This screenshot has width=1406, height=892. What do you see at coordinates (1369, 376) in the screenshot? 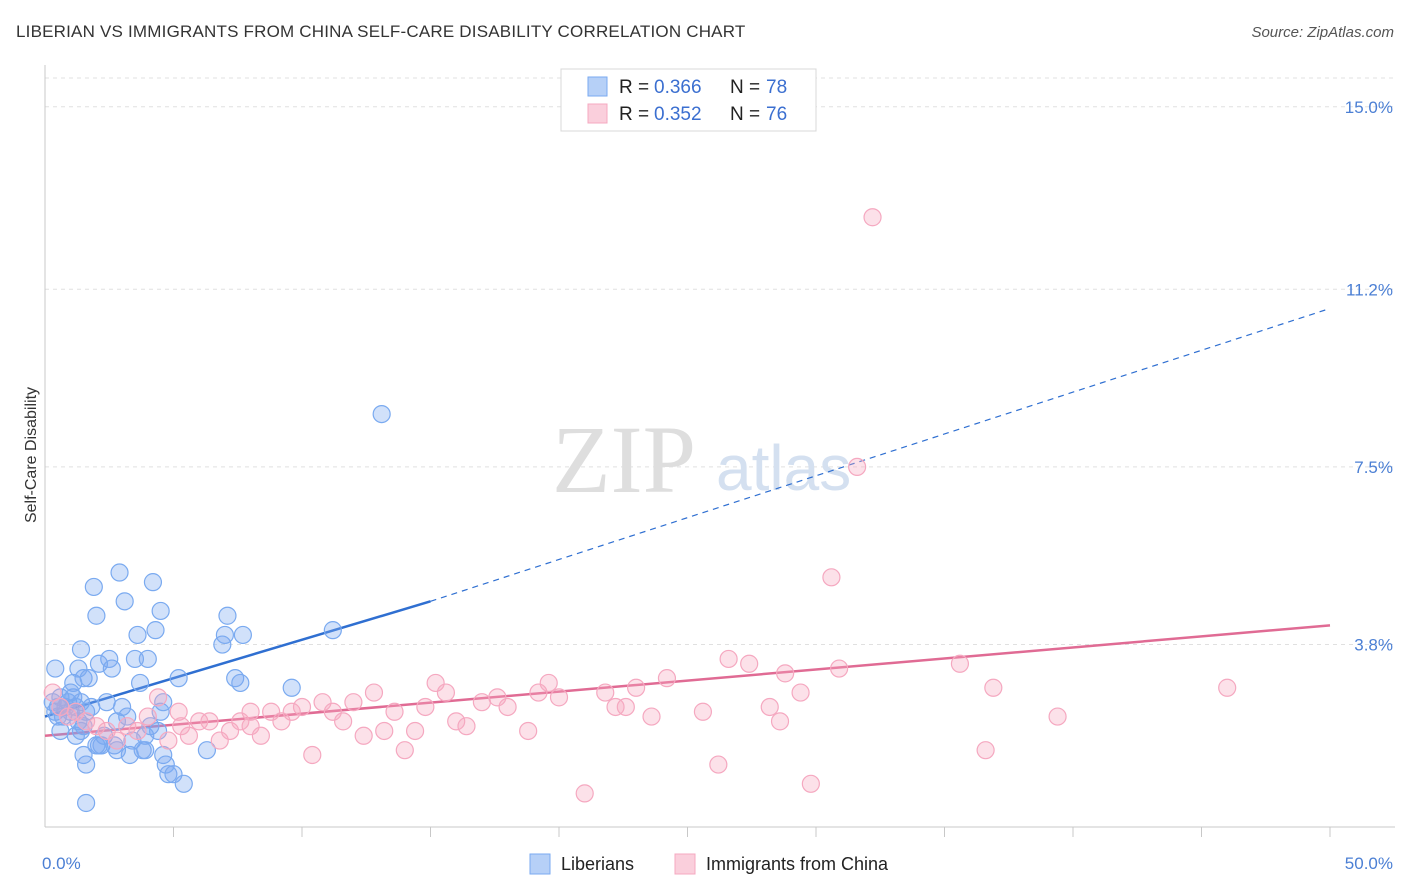
I see `y-tick-labels: 3.8% 7.5% 11.2% 15.0%` at bounding box center [1369, 376].